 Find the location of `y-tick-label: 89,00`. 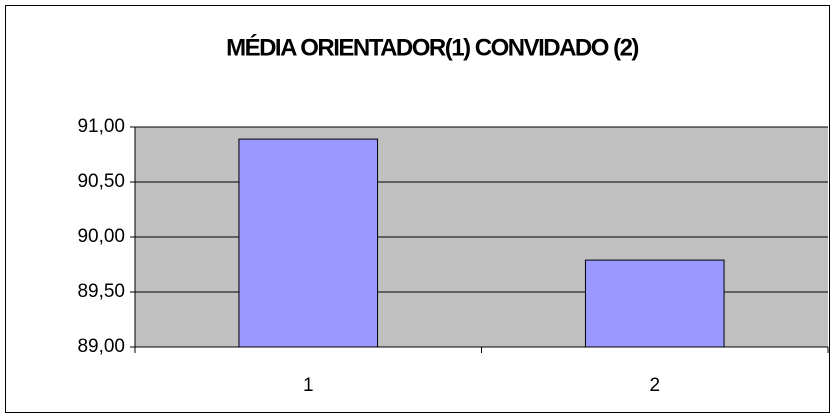

y-tick-label: 89,00 is located at coordinates (101, 346).